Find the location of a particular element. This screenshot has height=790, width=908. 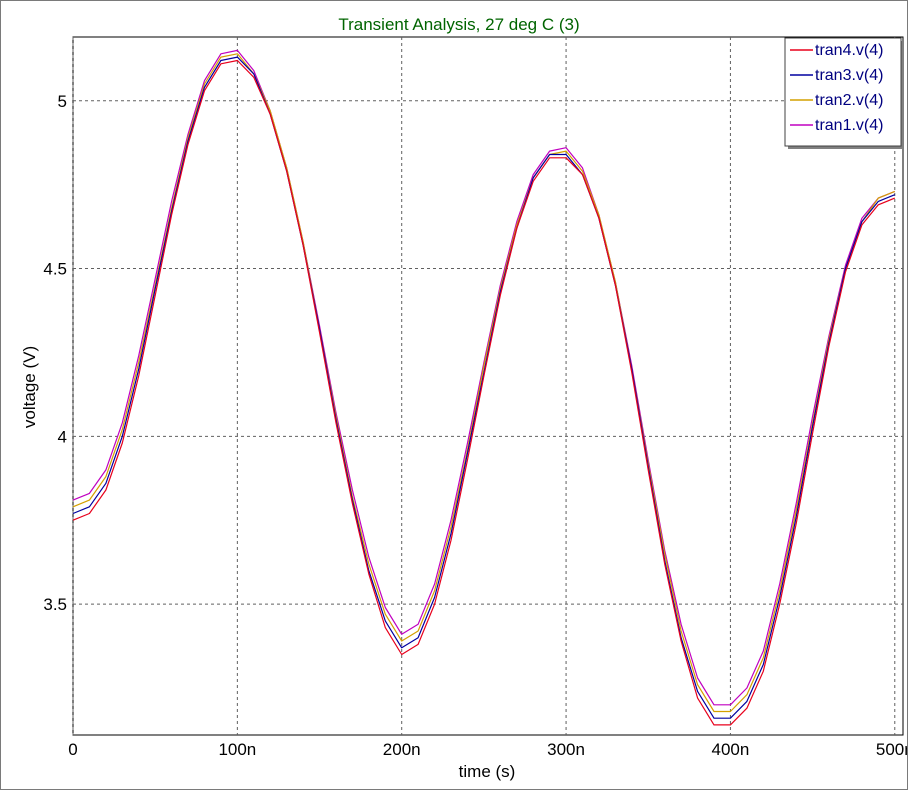

legend-box is located at coordinates (843, 92).